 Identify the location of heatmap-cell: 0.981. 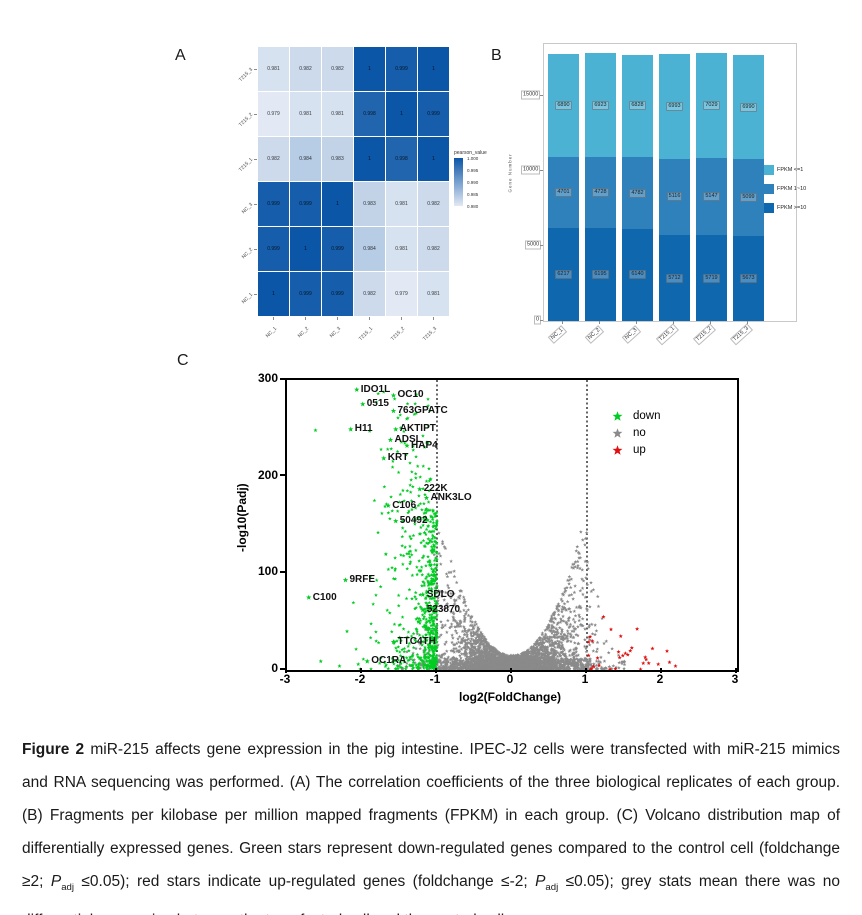
(401, 204).